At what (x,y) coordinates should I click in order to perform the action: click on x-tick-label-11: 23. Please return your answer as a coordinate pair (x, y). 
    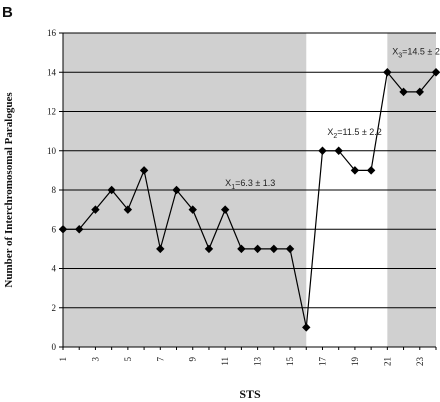
    Looking at the image, I should click on (420, 362).